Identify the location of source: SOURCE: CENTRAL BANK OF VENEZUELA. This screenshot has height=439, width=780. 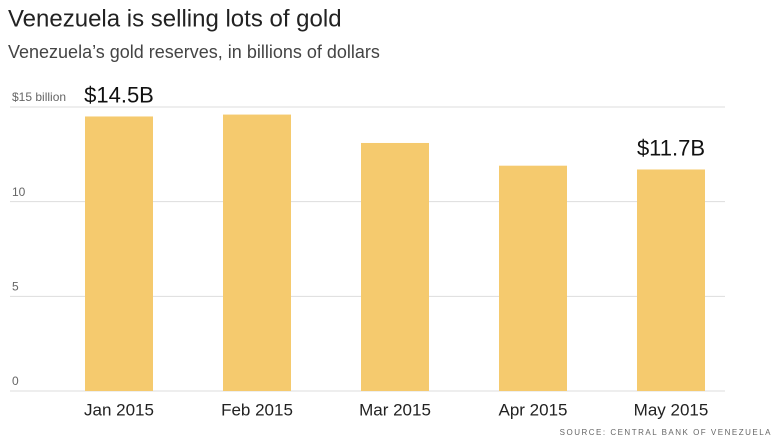
(666, 432).